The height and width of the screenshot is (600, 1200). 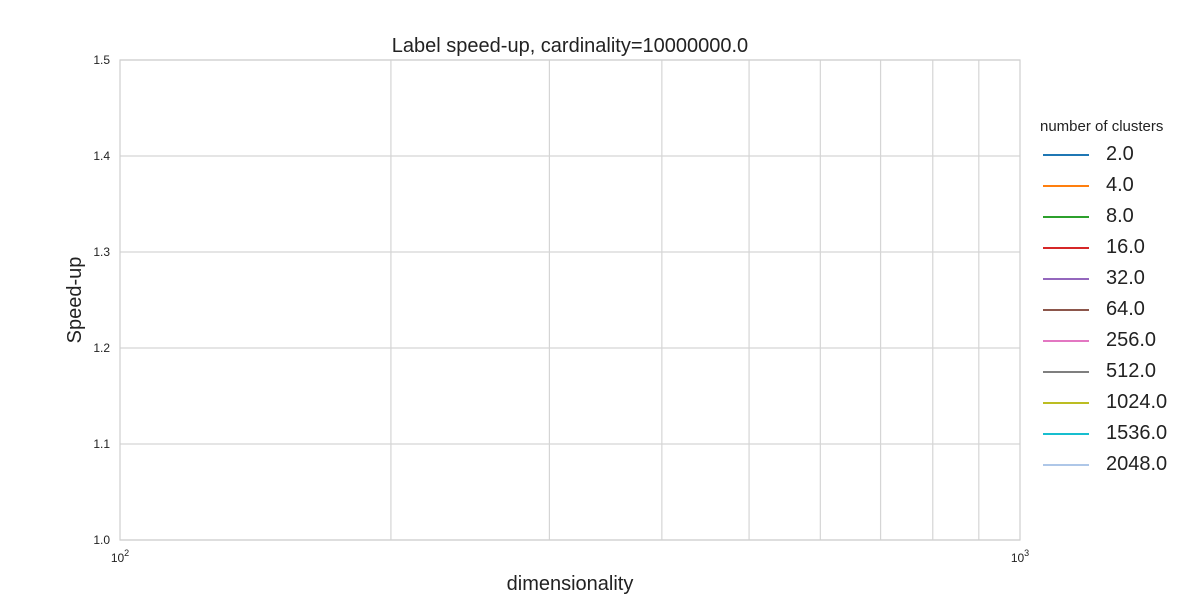 What do you see at coordinates (120, 556) in the screenshot?
I see `x-tick-label: 10²` at bounding box center [120, 556].